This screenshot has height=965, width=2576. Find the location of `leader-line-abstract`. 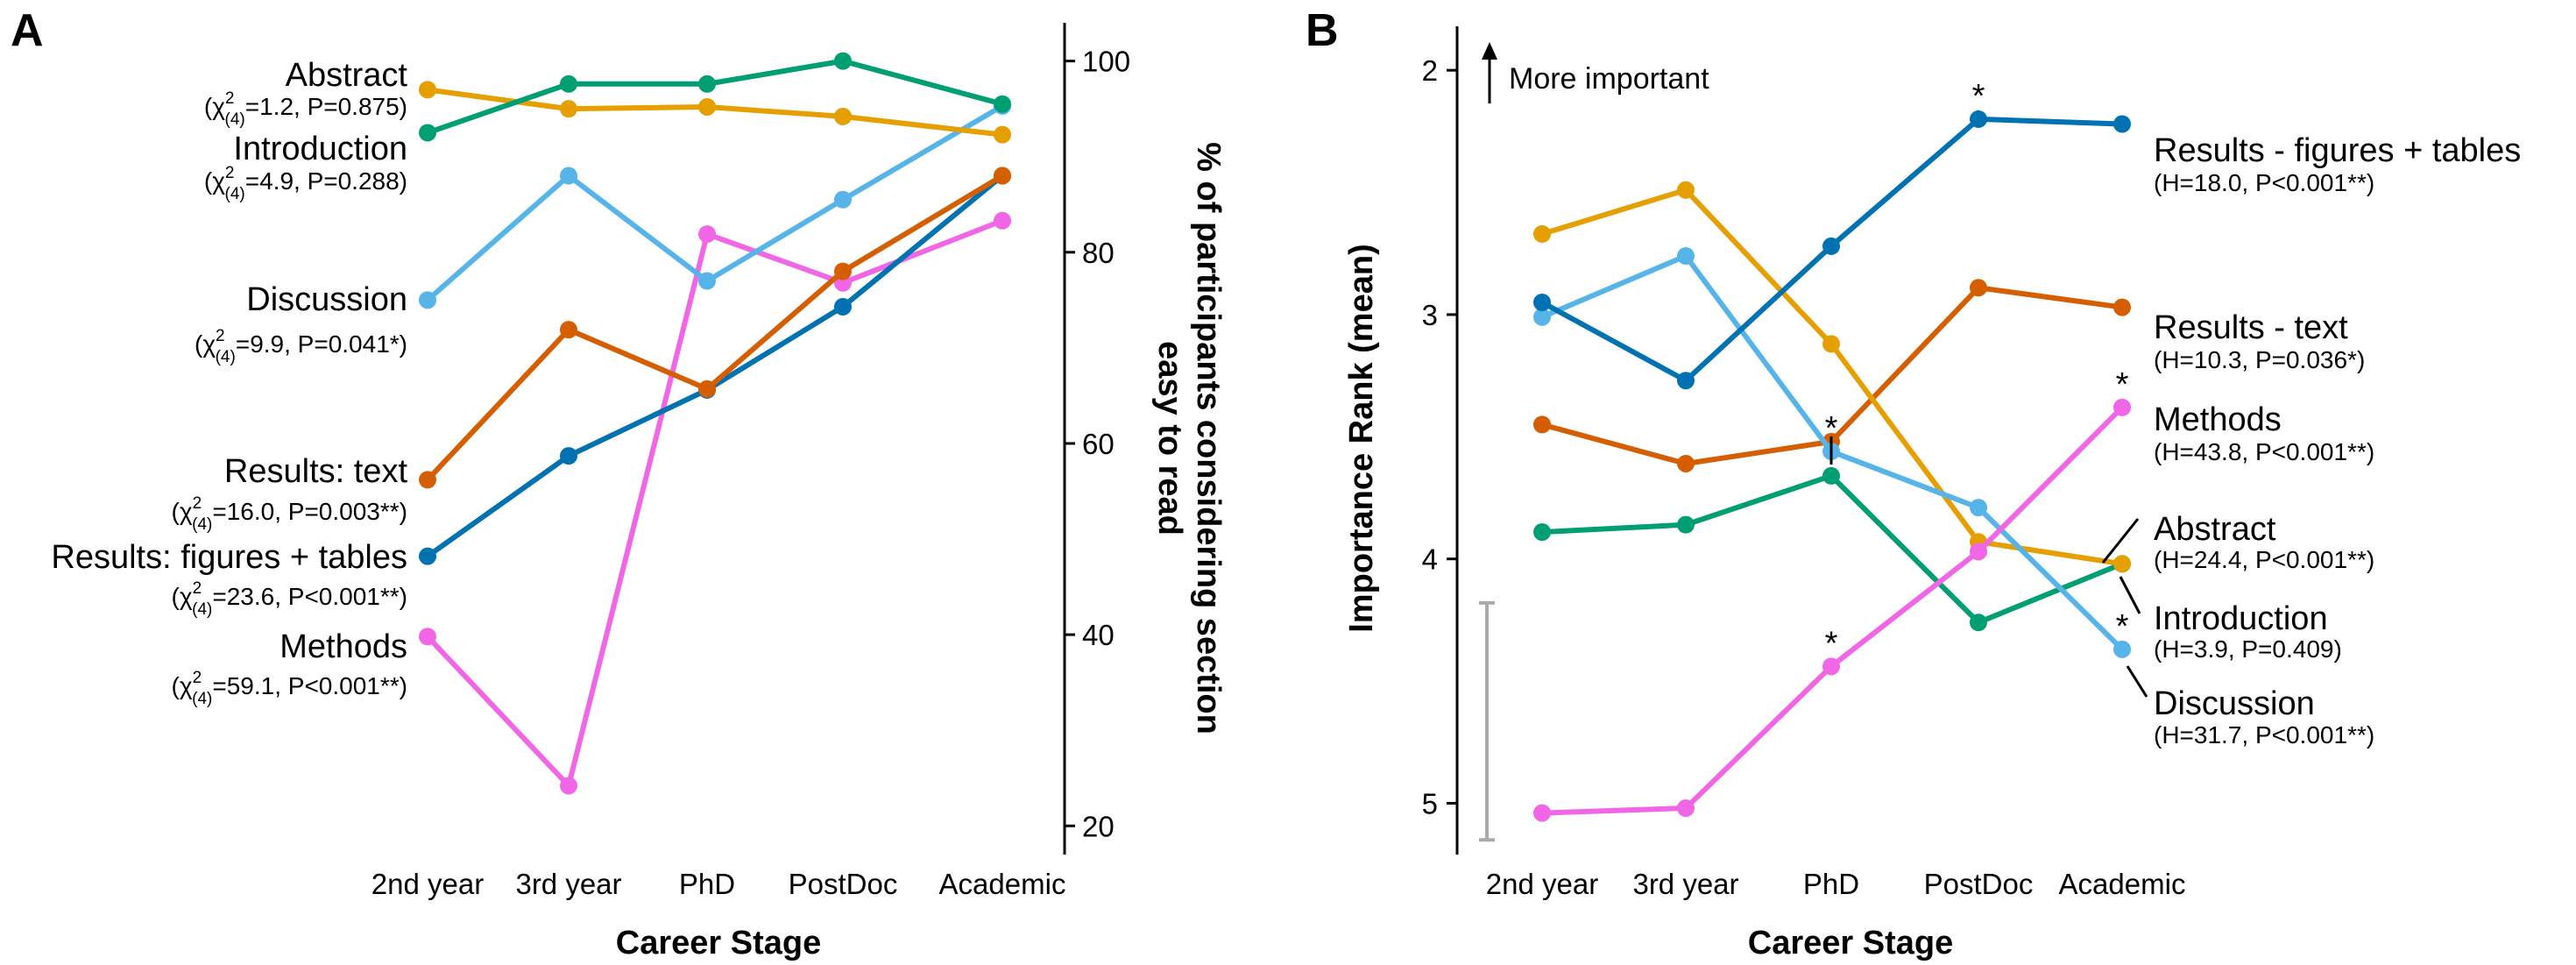

leader-line-abstract is located at coordinates (2120, 541).